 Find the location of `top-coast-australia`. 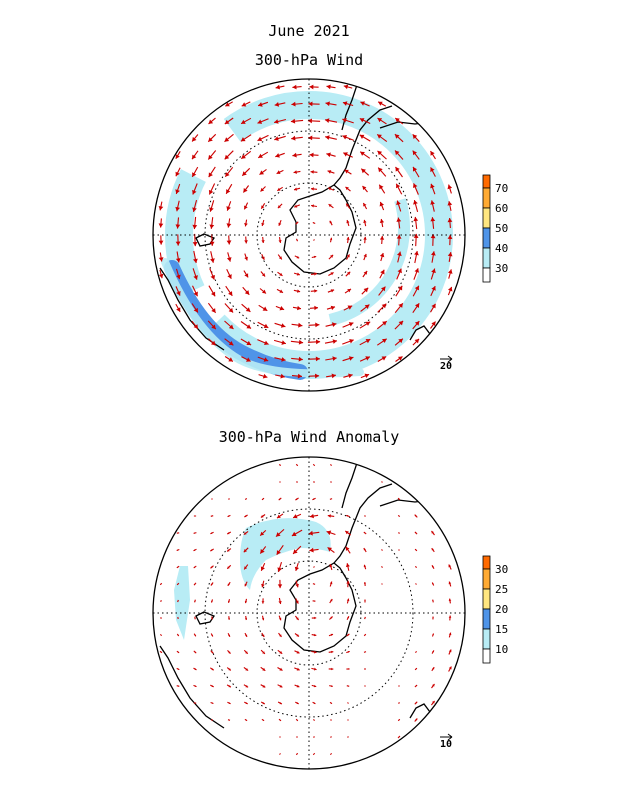

top-coast-australia is located at coordinates (192, 309).